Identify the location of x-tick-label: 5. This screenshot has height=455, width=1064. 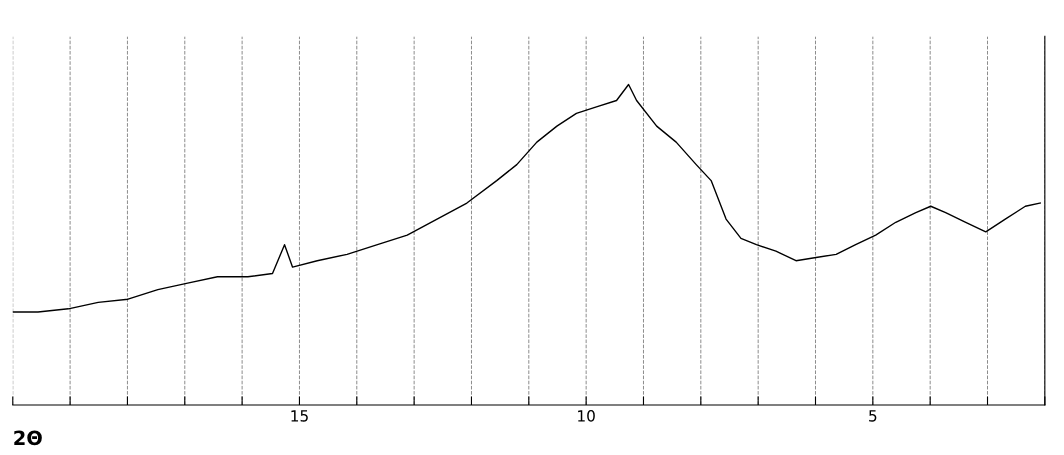
(873, 416).